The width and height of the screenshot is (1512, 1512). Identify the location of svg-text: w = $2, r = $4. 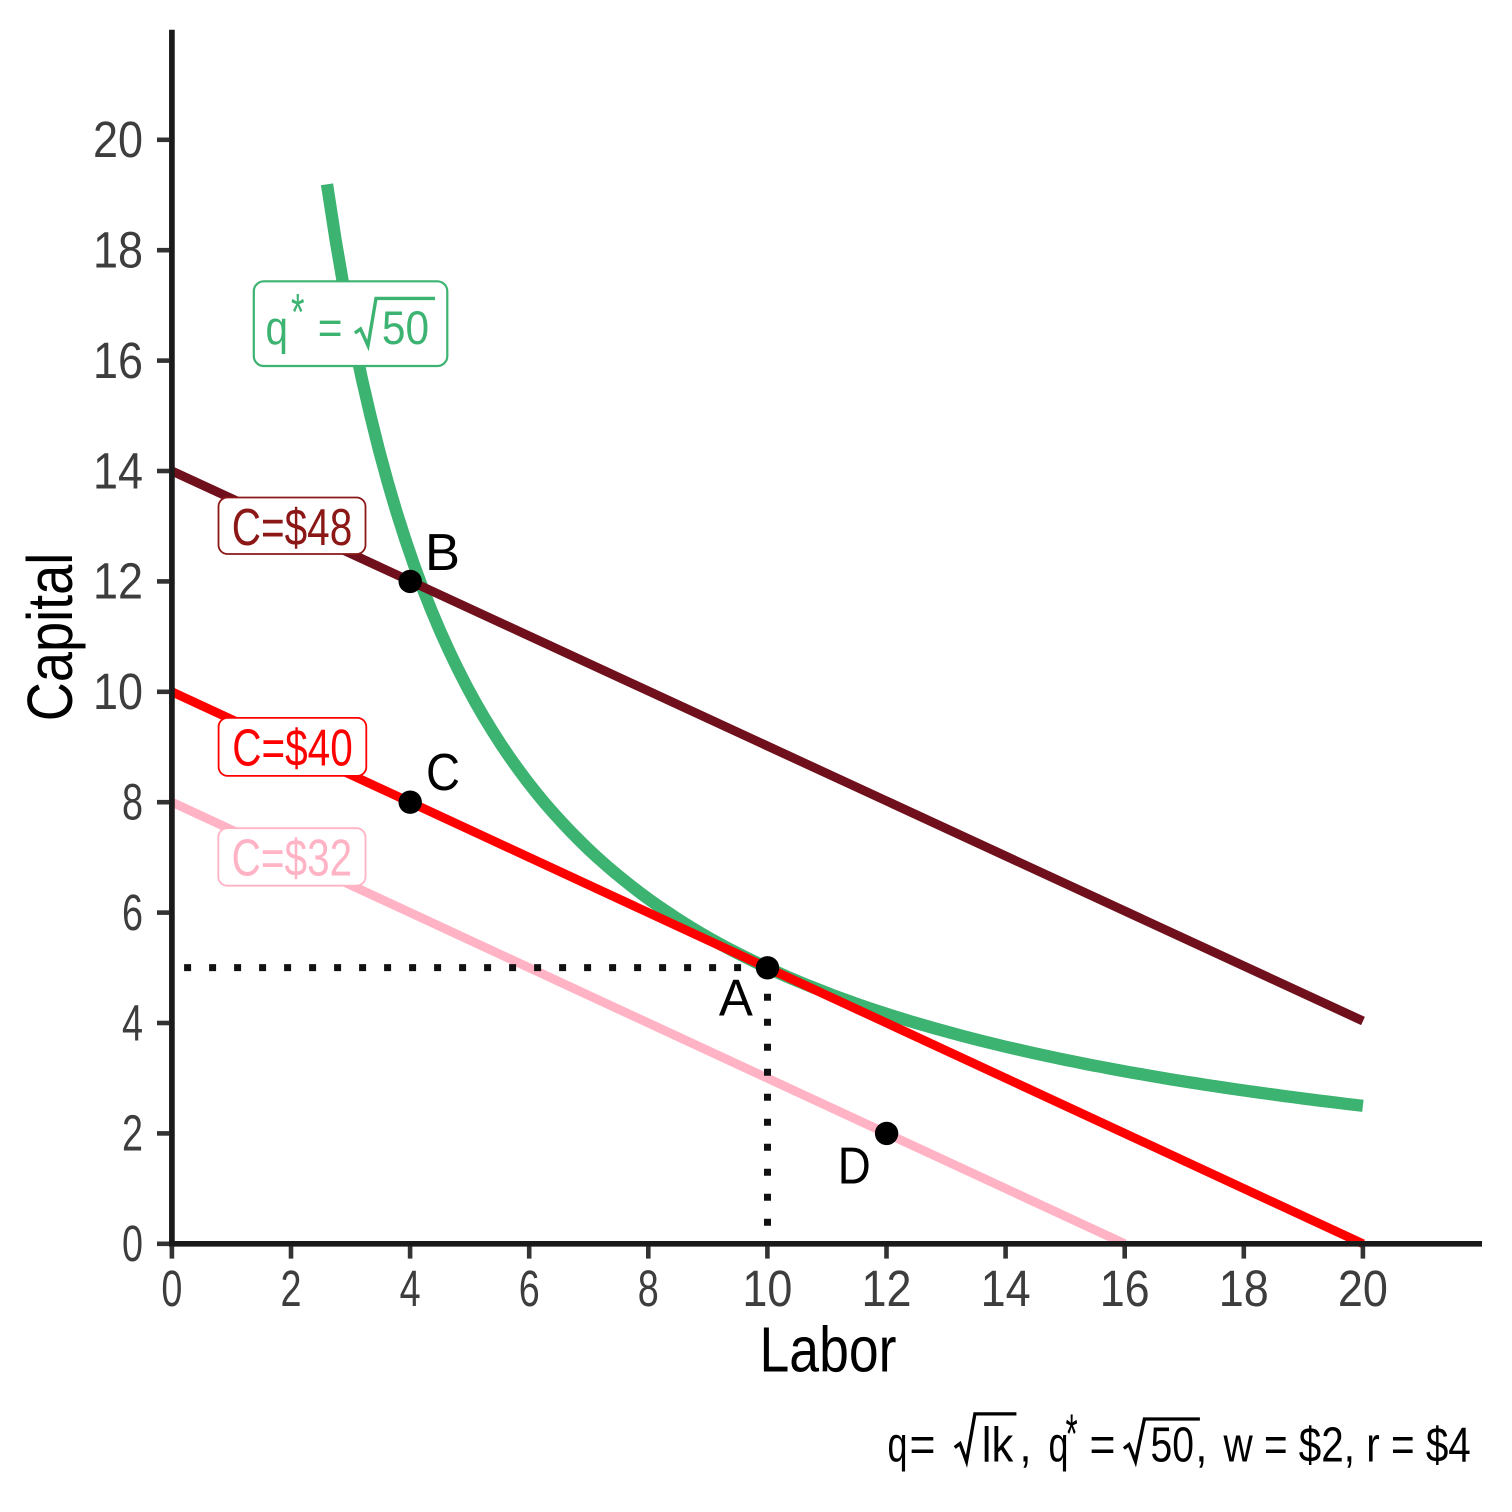
(1347, 1446).